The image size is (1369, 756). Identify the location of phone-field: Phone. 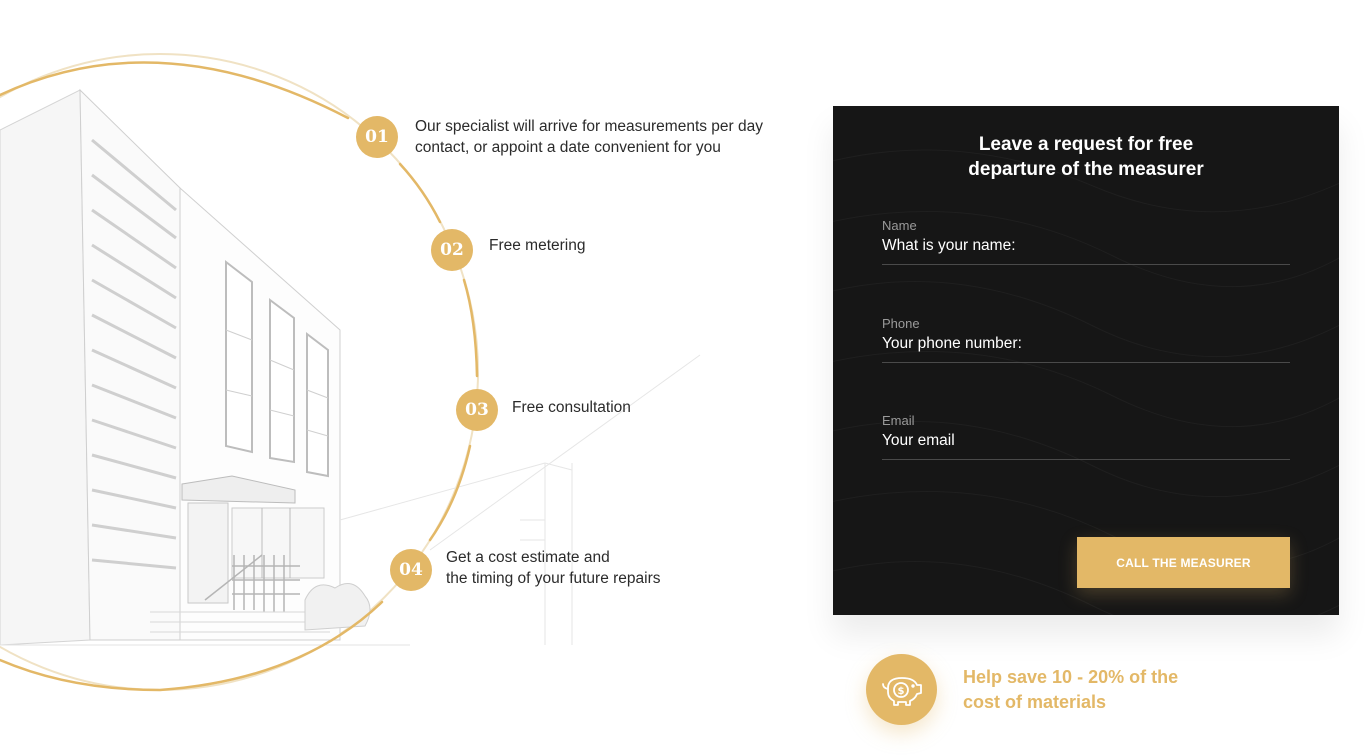
(1086, 339).